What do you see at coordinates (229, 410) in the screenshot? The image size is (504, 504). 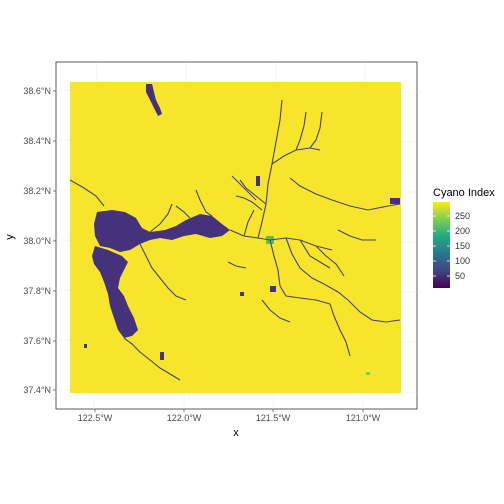 I see `x-tick-marks` at bounding box center [229, 410].